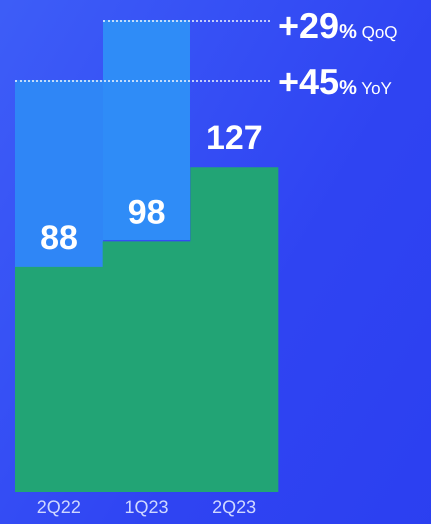  Describe the element at coordinates (146, 506) in the screenshot. I see `x-tick-label: 1Q23` at that location.